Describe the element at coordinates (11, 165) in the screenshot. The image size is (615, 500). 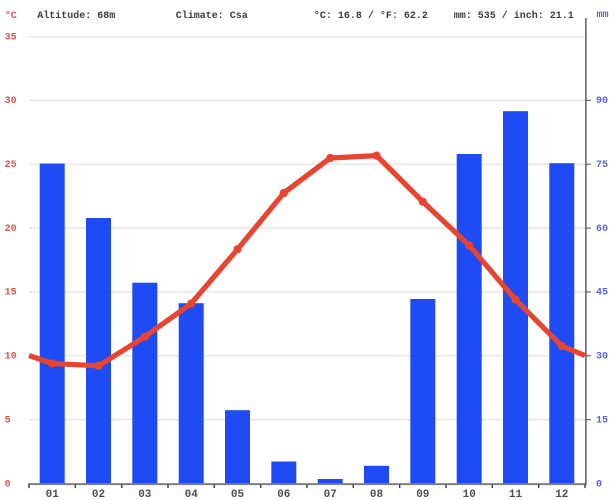
I see `svg-text: 25` at that location.